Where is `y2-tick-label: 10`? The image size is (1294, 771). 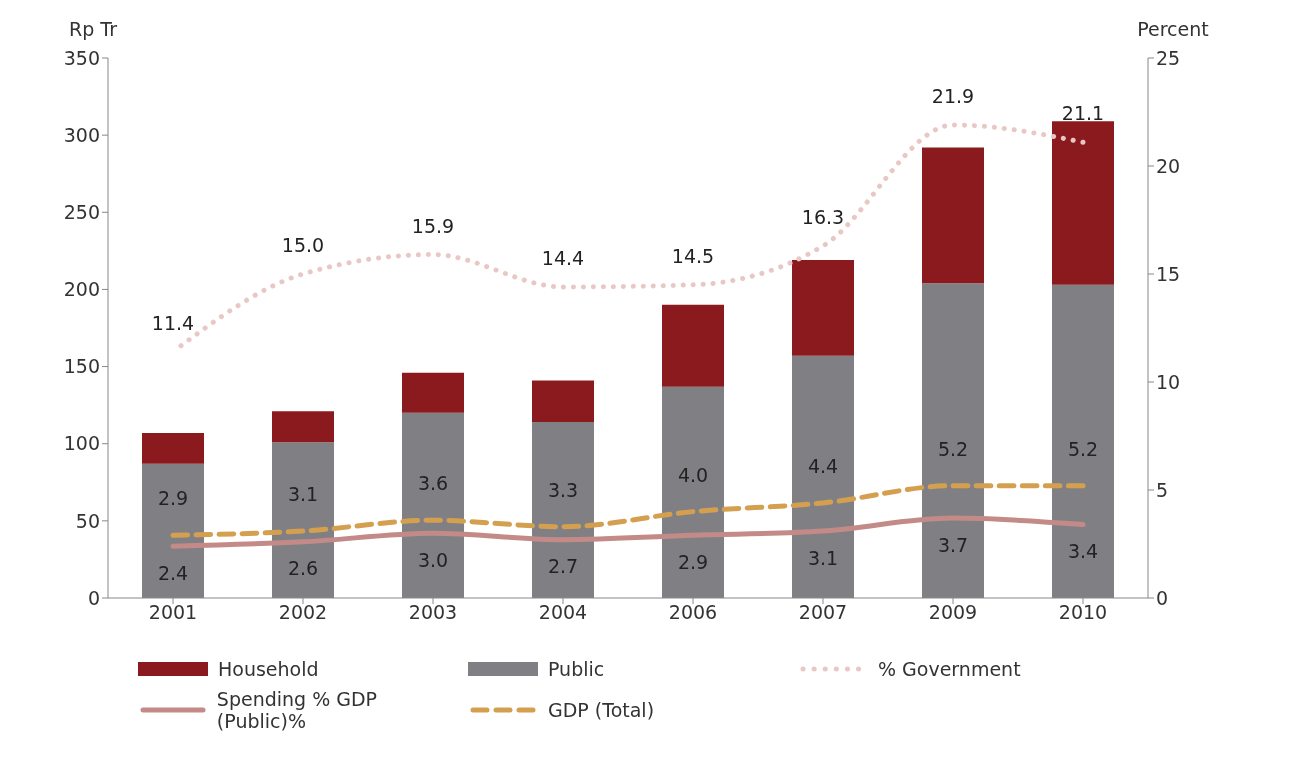
y2-tick-label: 10 is located at coordinates (1168, 381).